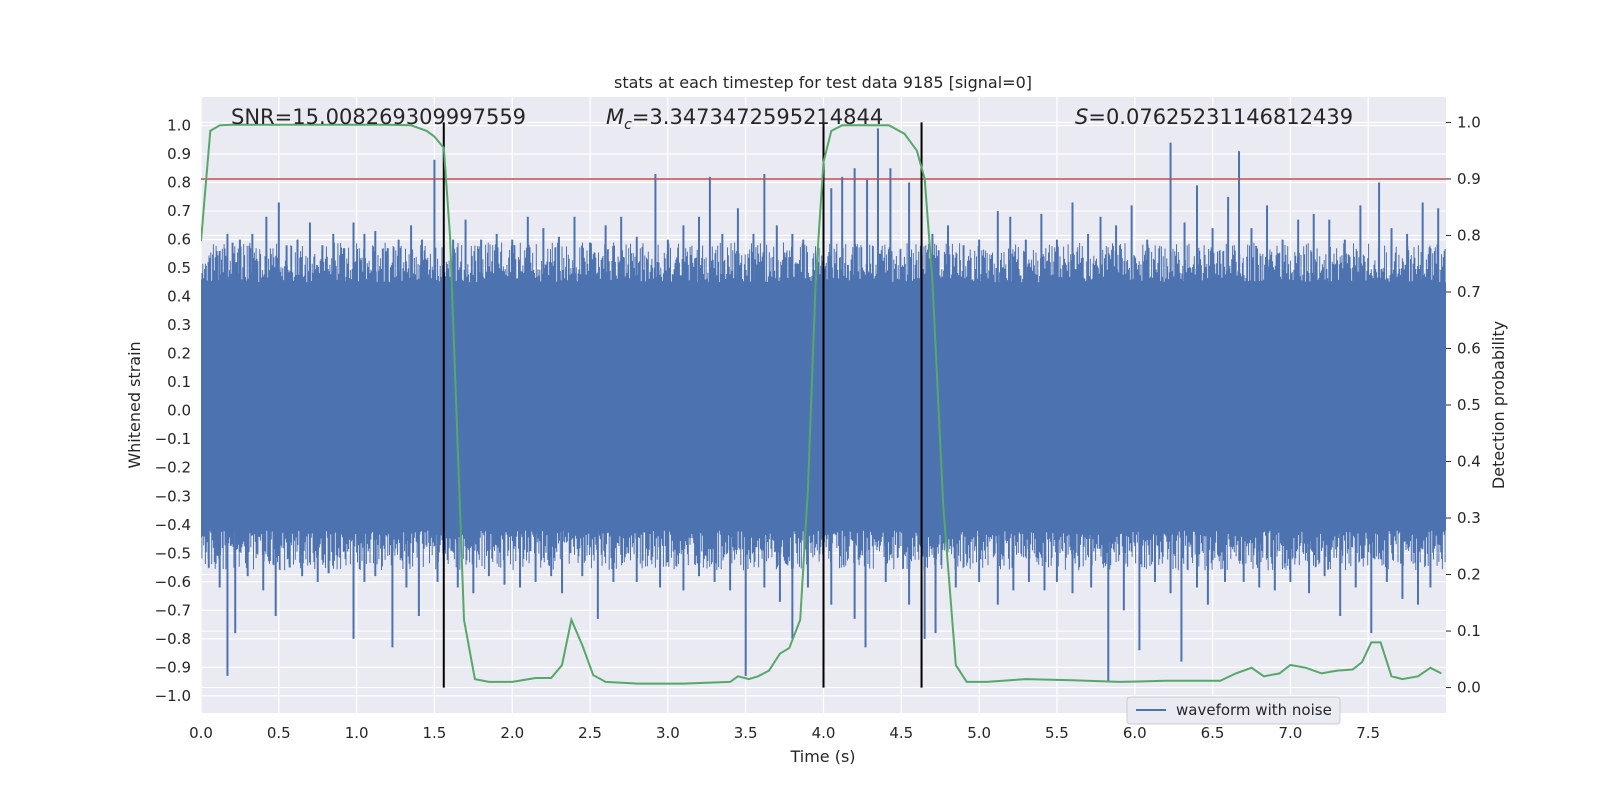 The height and width of the screenshot is (800, 1600). Describe the element at coordinates (179, 297) in the screenshot. I see `y-tick-label: 0.4` at that location.